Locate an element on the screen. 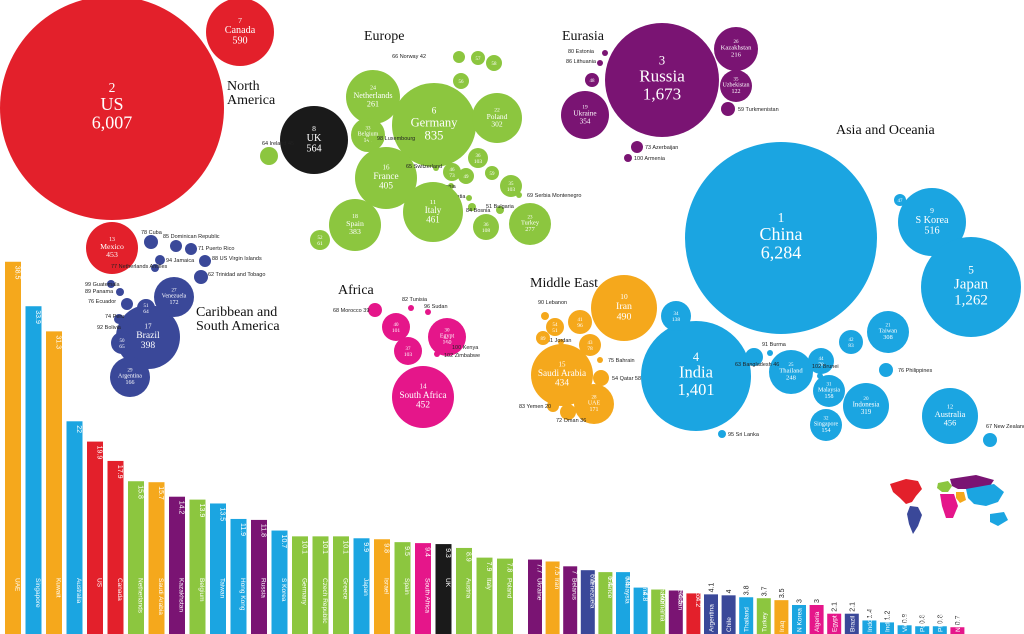 The image size is (1024, 634). bubble-rank: 29 is located at coordinates (131, 371).